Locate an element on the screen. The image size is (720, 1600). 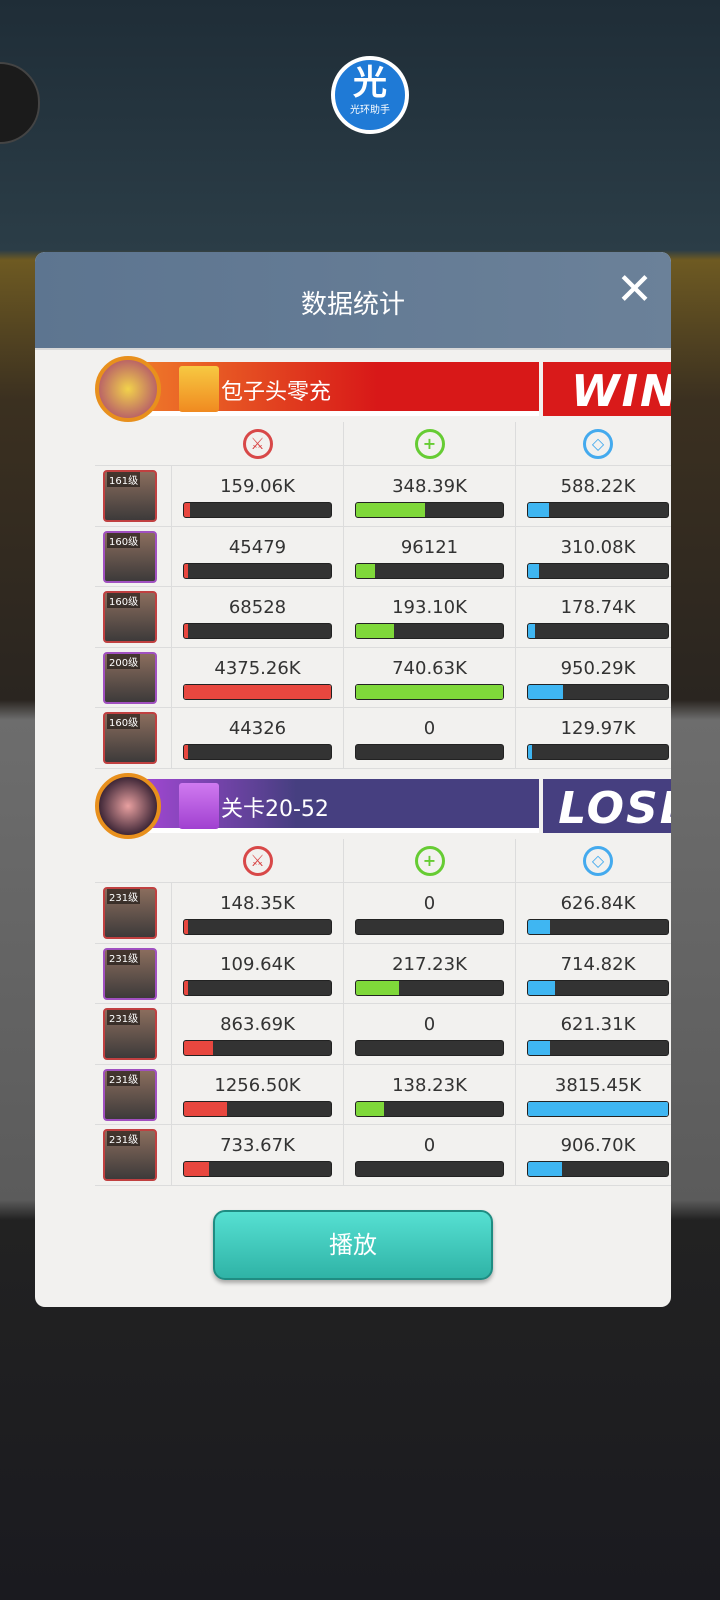
defense-value: 621.31K is located at coordinates (598, 1024).